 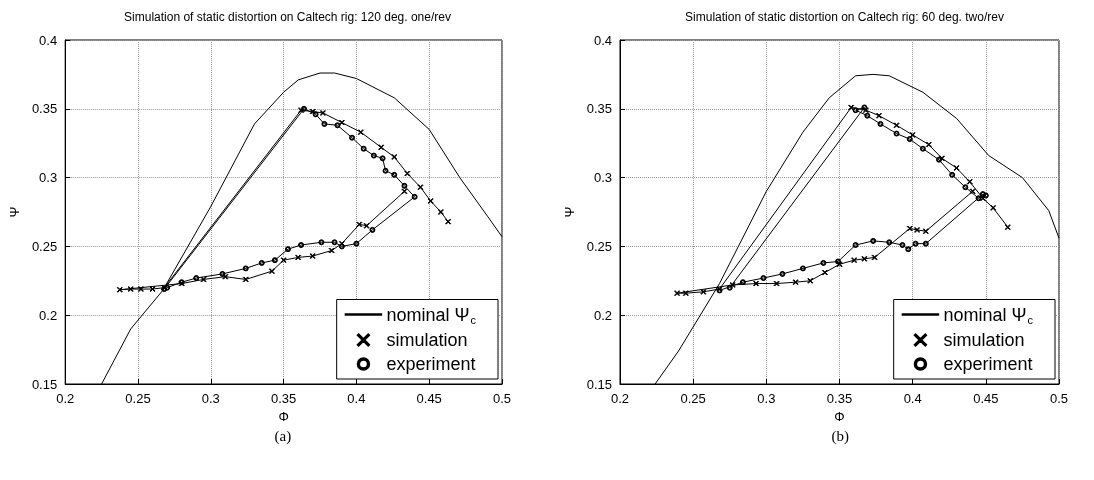 What do you see at coordinates (287, 17) in the screenshot?
I see `chart-title: Simulation of static distortion on Caltech rig: 120 deg. one/rev` at bounding box center [287, 17].